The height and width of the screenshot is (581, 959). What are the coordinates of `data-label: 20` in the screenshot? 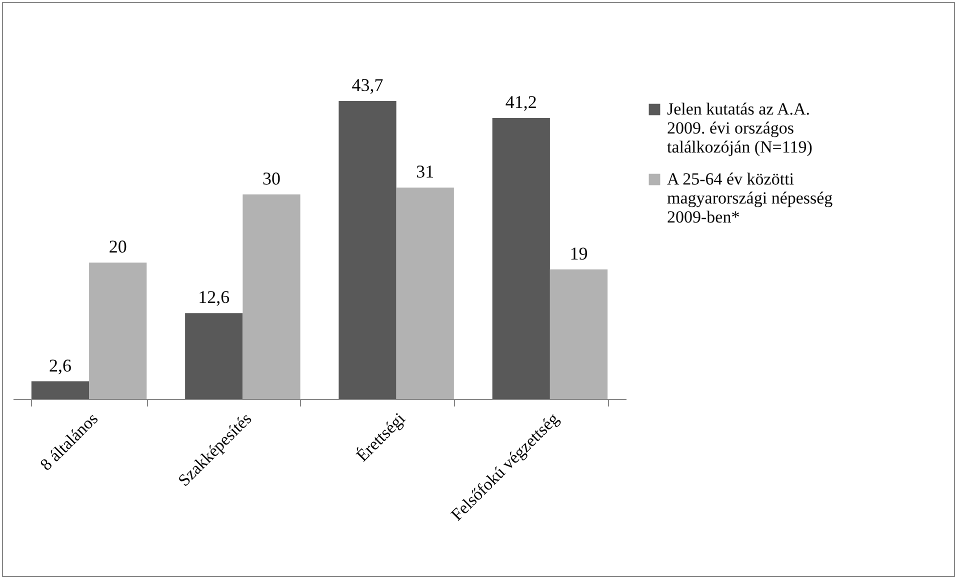 It's located at (117, 246).